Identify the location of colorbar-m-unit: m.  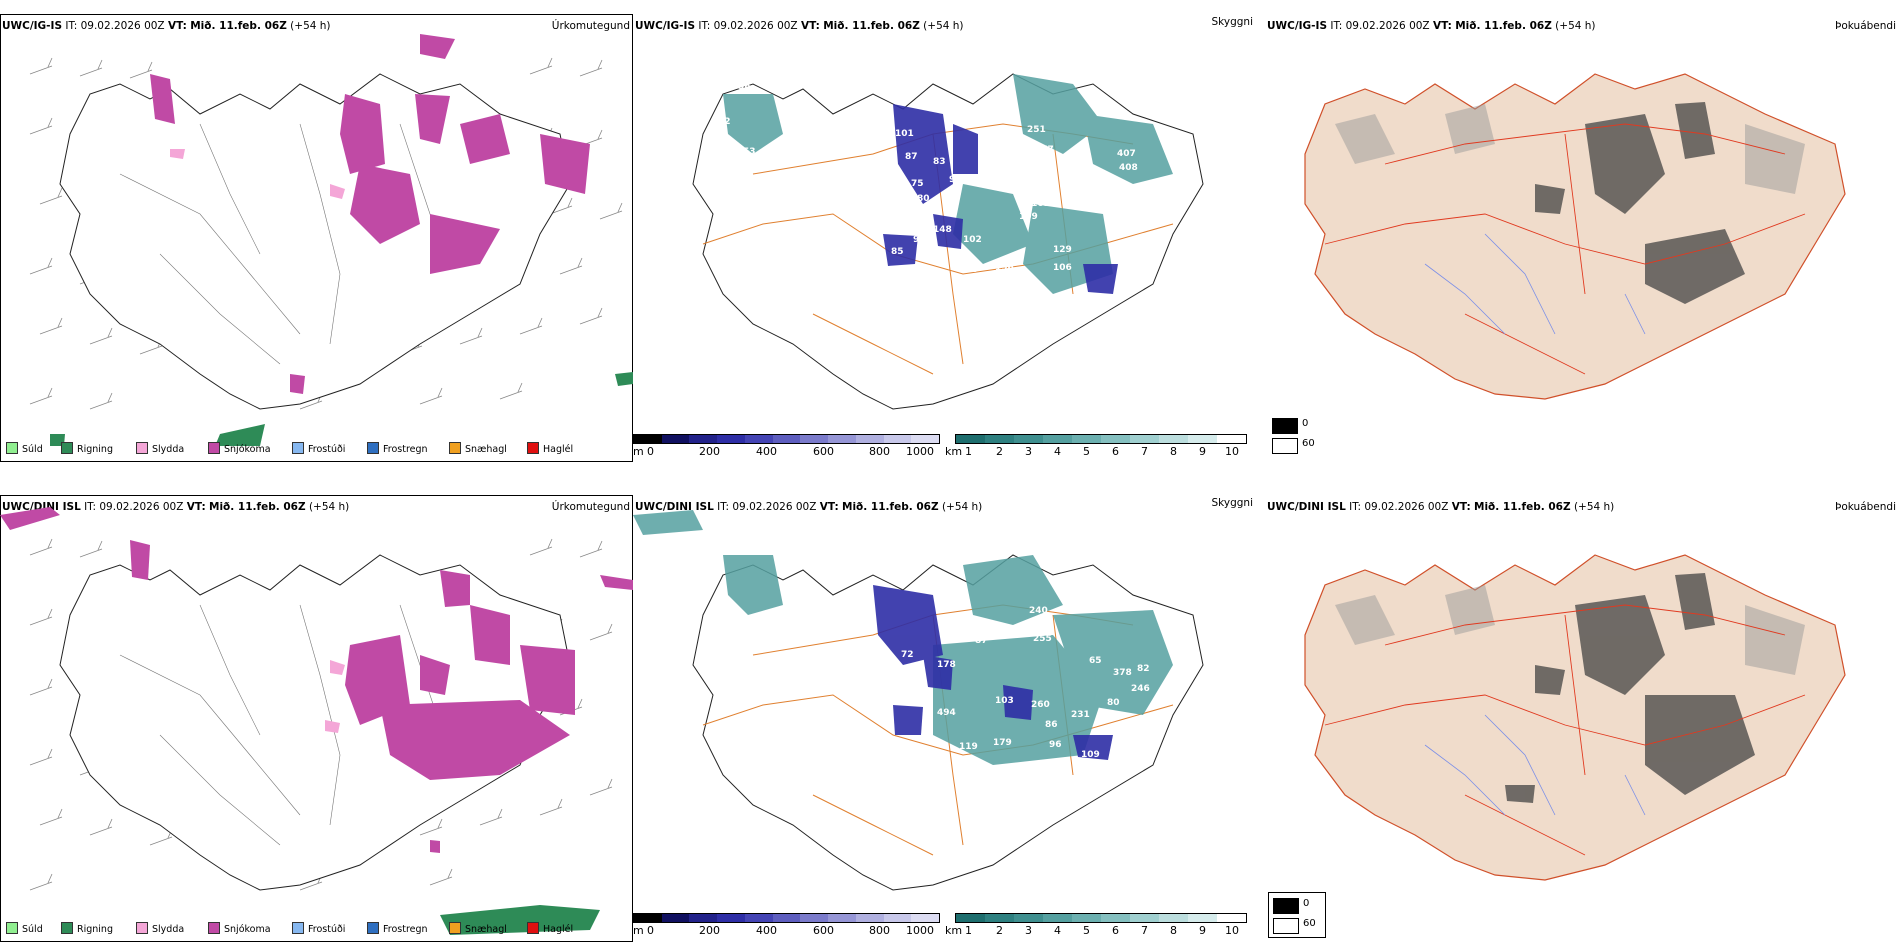
(638, 451).